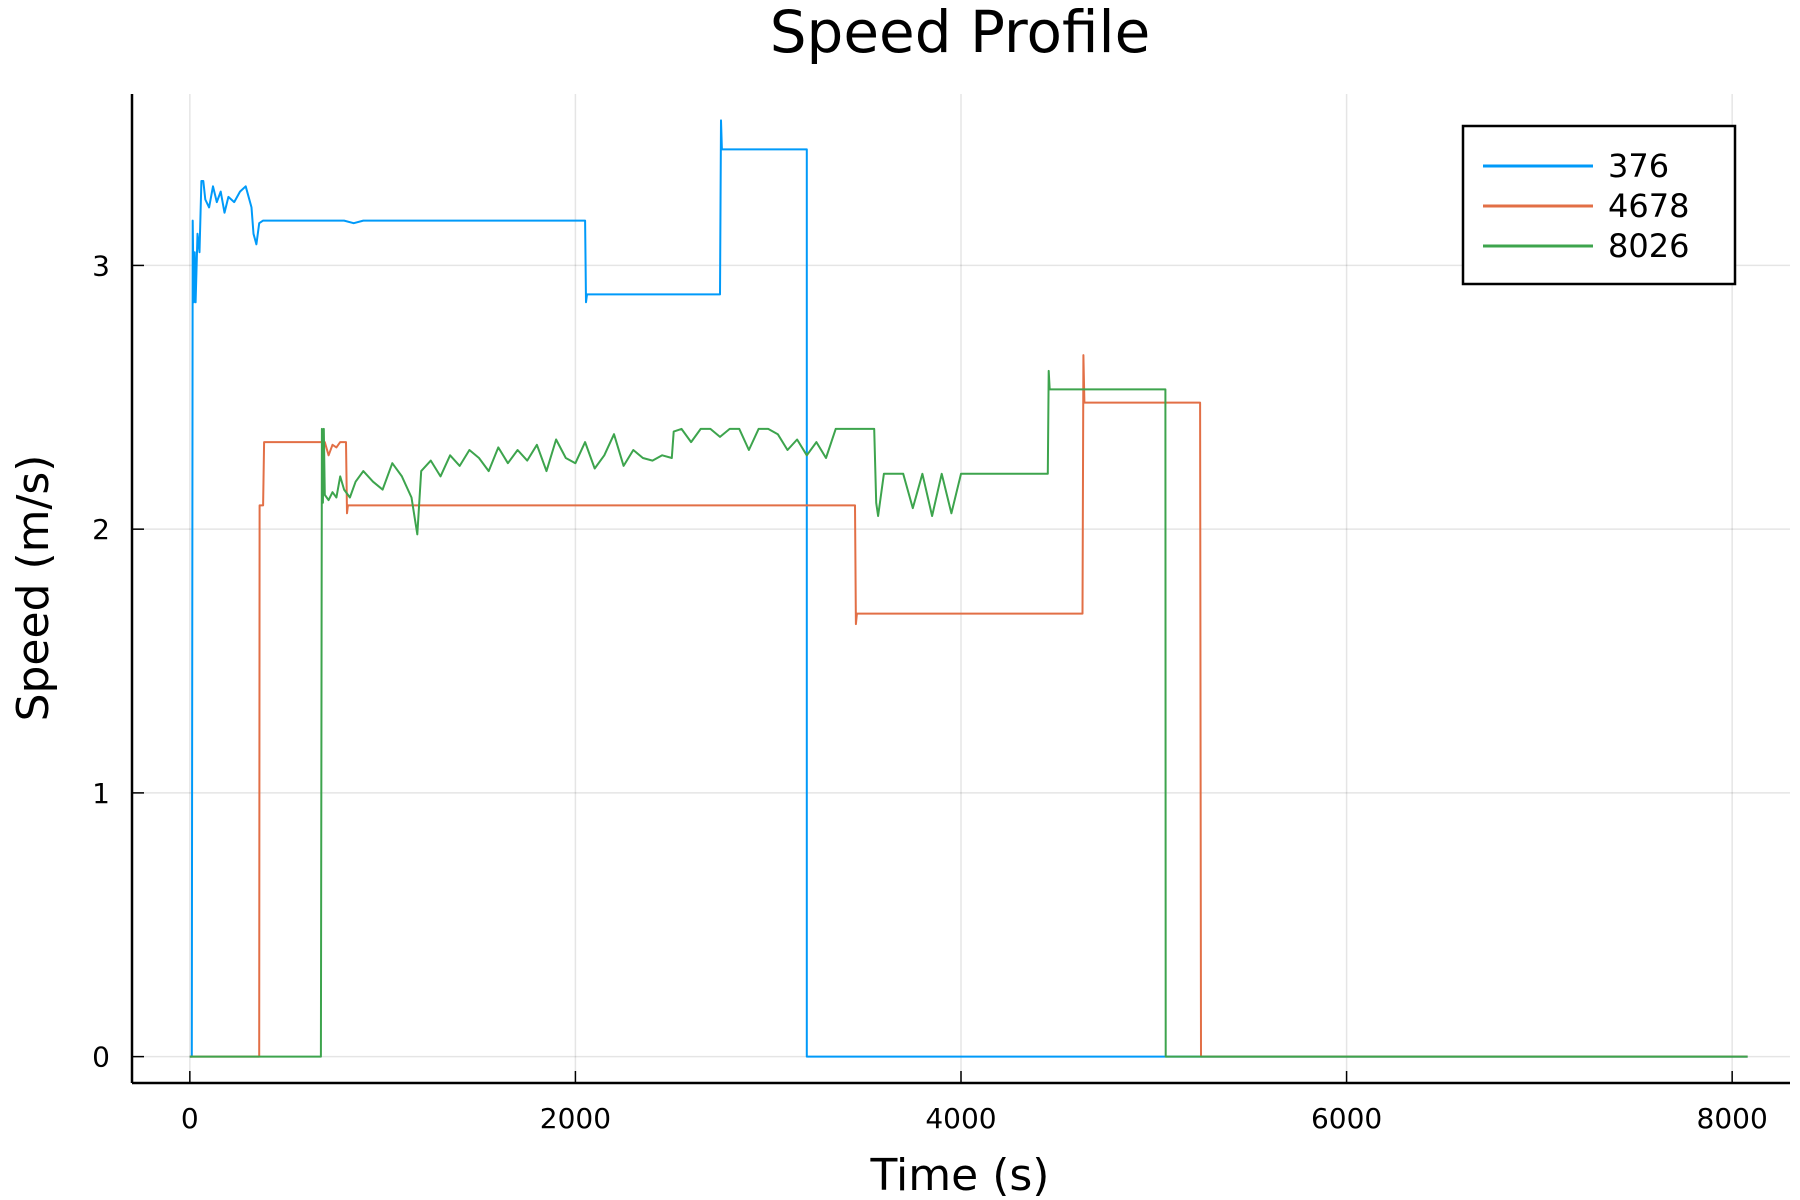 The image size is (1800, 1200). Describe the element at coordinates (33, 588) in the screenshot. I see `y-axis-title: Speed (m/s)` at that location.